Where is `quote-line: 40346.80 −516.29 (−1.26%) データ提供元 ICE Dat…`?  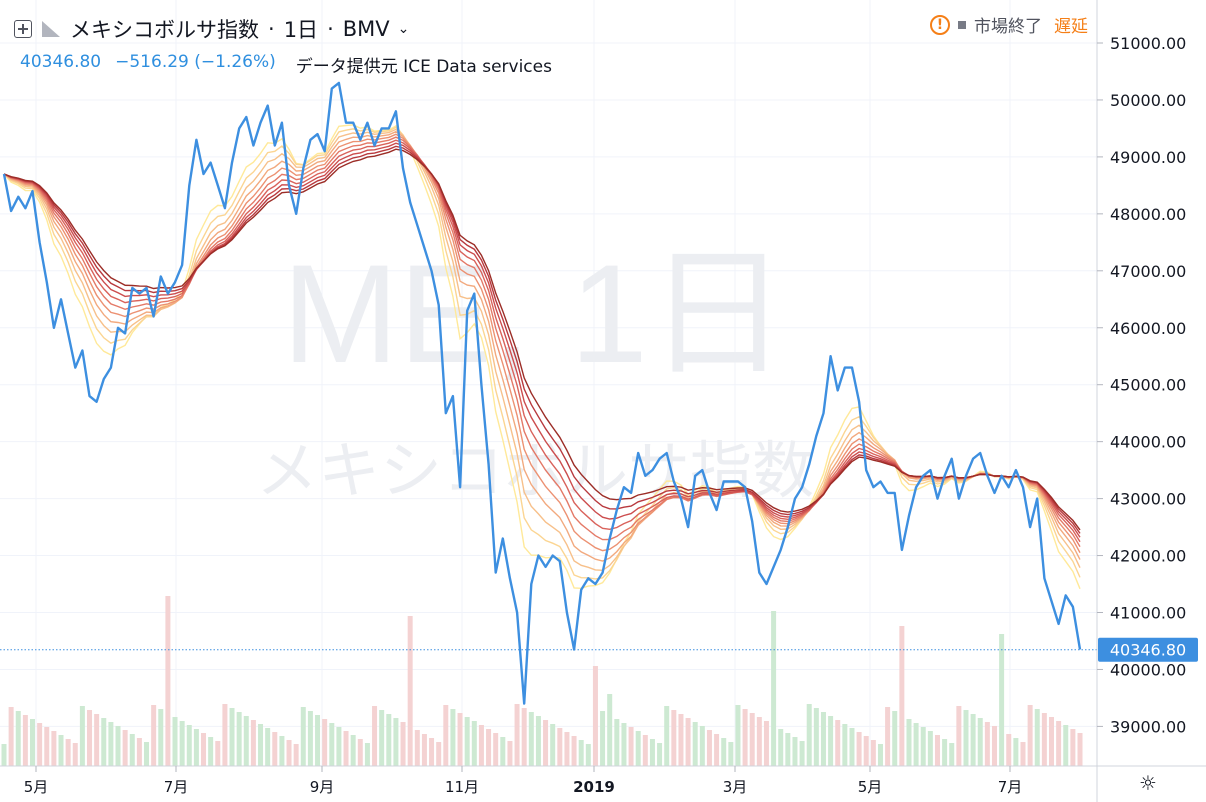
quote-line: 40346.80 −516.29 (−1.26%) データ提供元 ICE Dat… is located at coordinates (286, 64).